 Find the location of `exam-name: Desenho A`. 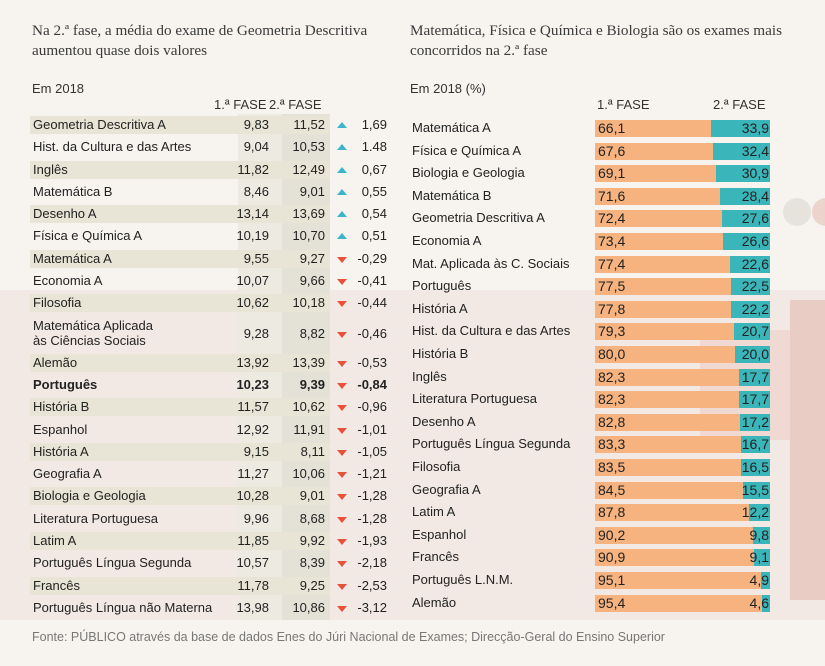

exam-name: Desenho A is located at coordinates (65, 214).